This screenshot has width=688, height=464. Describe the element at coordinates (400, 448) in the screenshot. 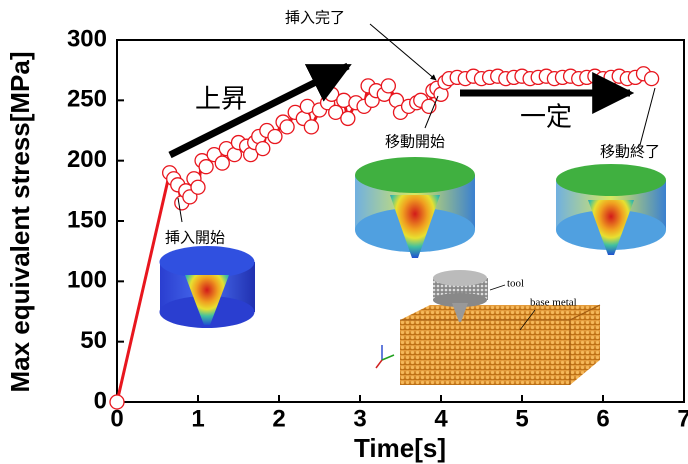

I see `x-axis-title: Time[s]` at that location.